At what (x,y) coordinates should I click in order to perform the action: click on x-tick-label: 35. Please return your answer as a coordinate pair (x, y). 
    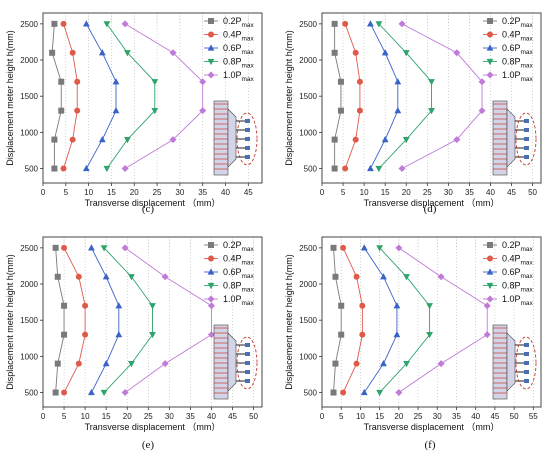
    Looking at the image, I should click on (202, 192).